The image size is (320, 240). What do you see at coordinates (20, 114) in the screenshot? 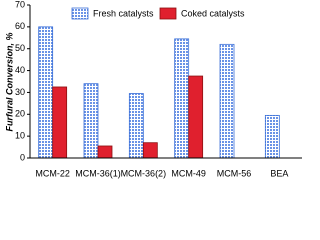
I see `y-tick-label: 20` at bounding box center [20, 114].